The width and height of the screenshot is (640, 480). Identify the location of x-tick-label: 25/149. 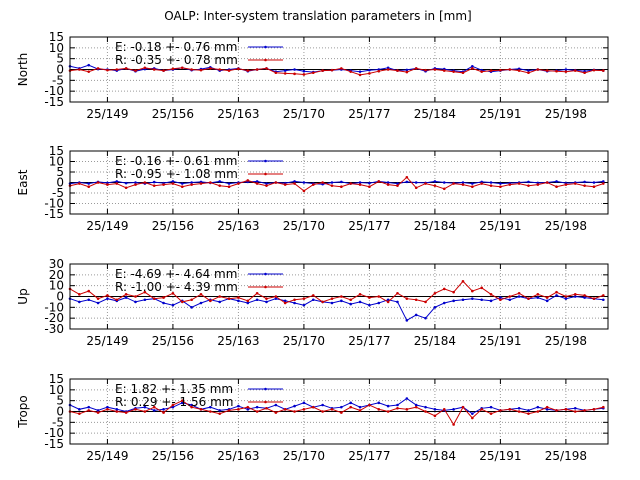
(107, 456).